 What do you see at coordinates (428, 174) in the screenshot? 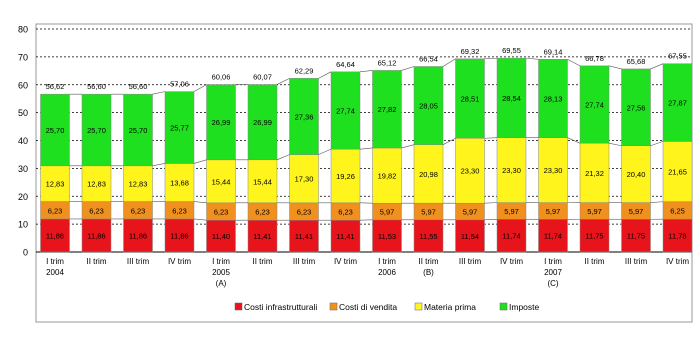
I see `segment-value-label: 20,98` at bounding box center [428, 174].